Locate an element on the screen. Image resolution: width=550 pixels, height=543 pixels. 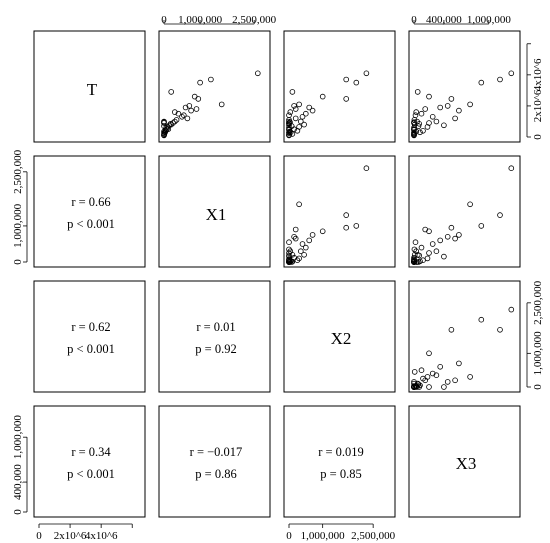
panel-x1-x3 is located at coordinates (464, 211).